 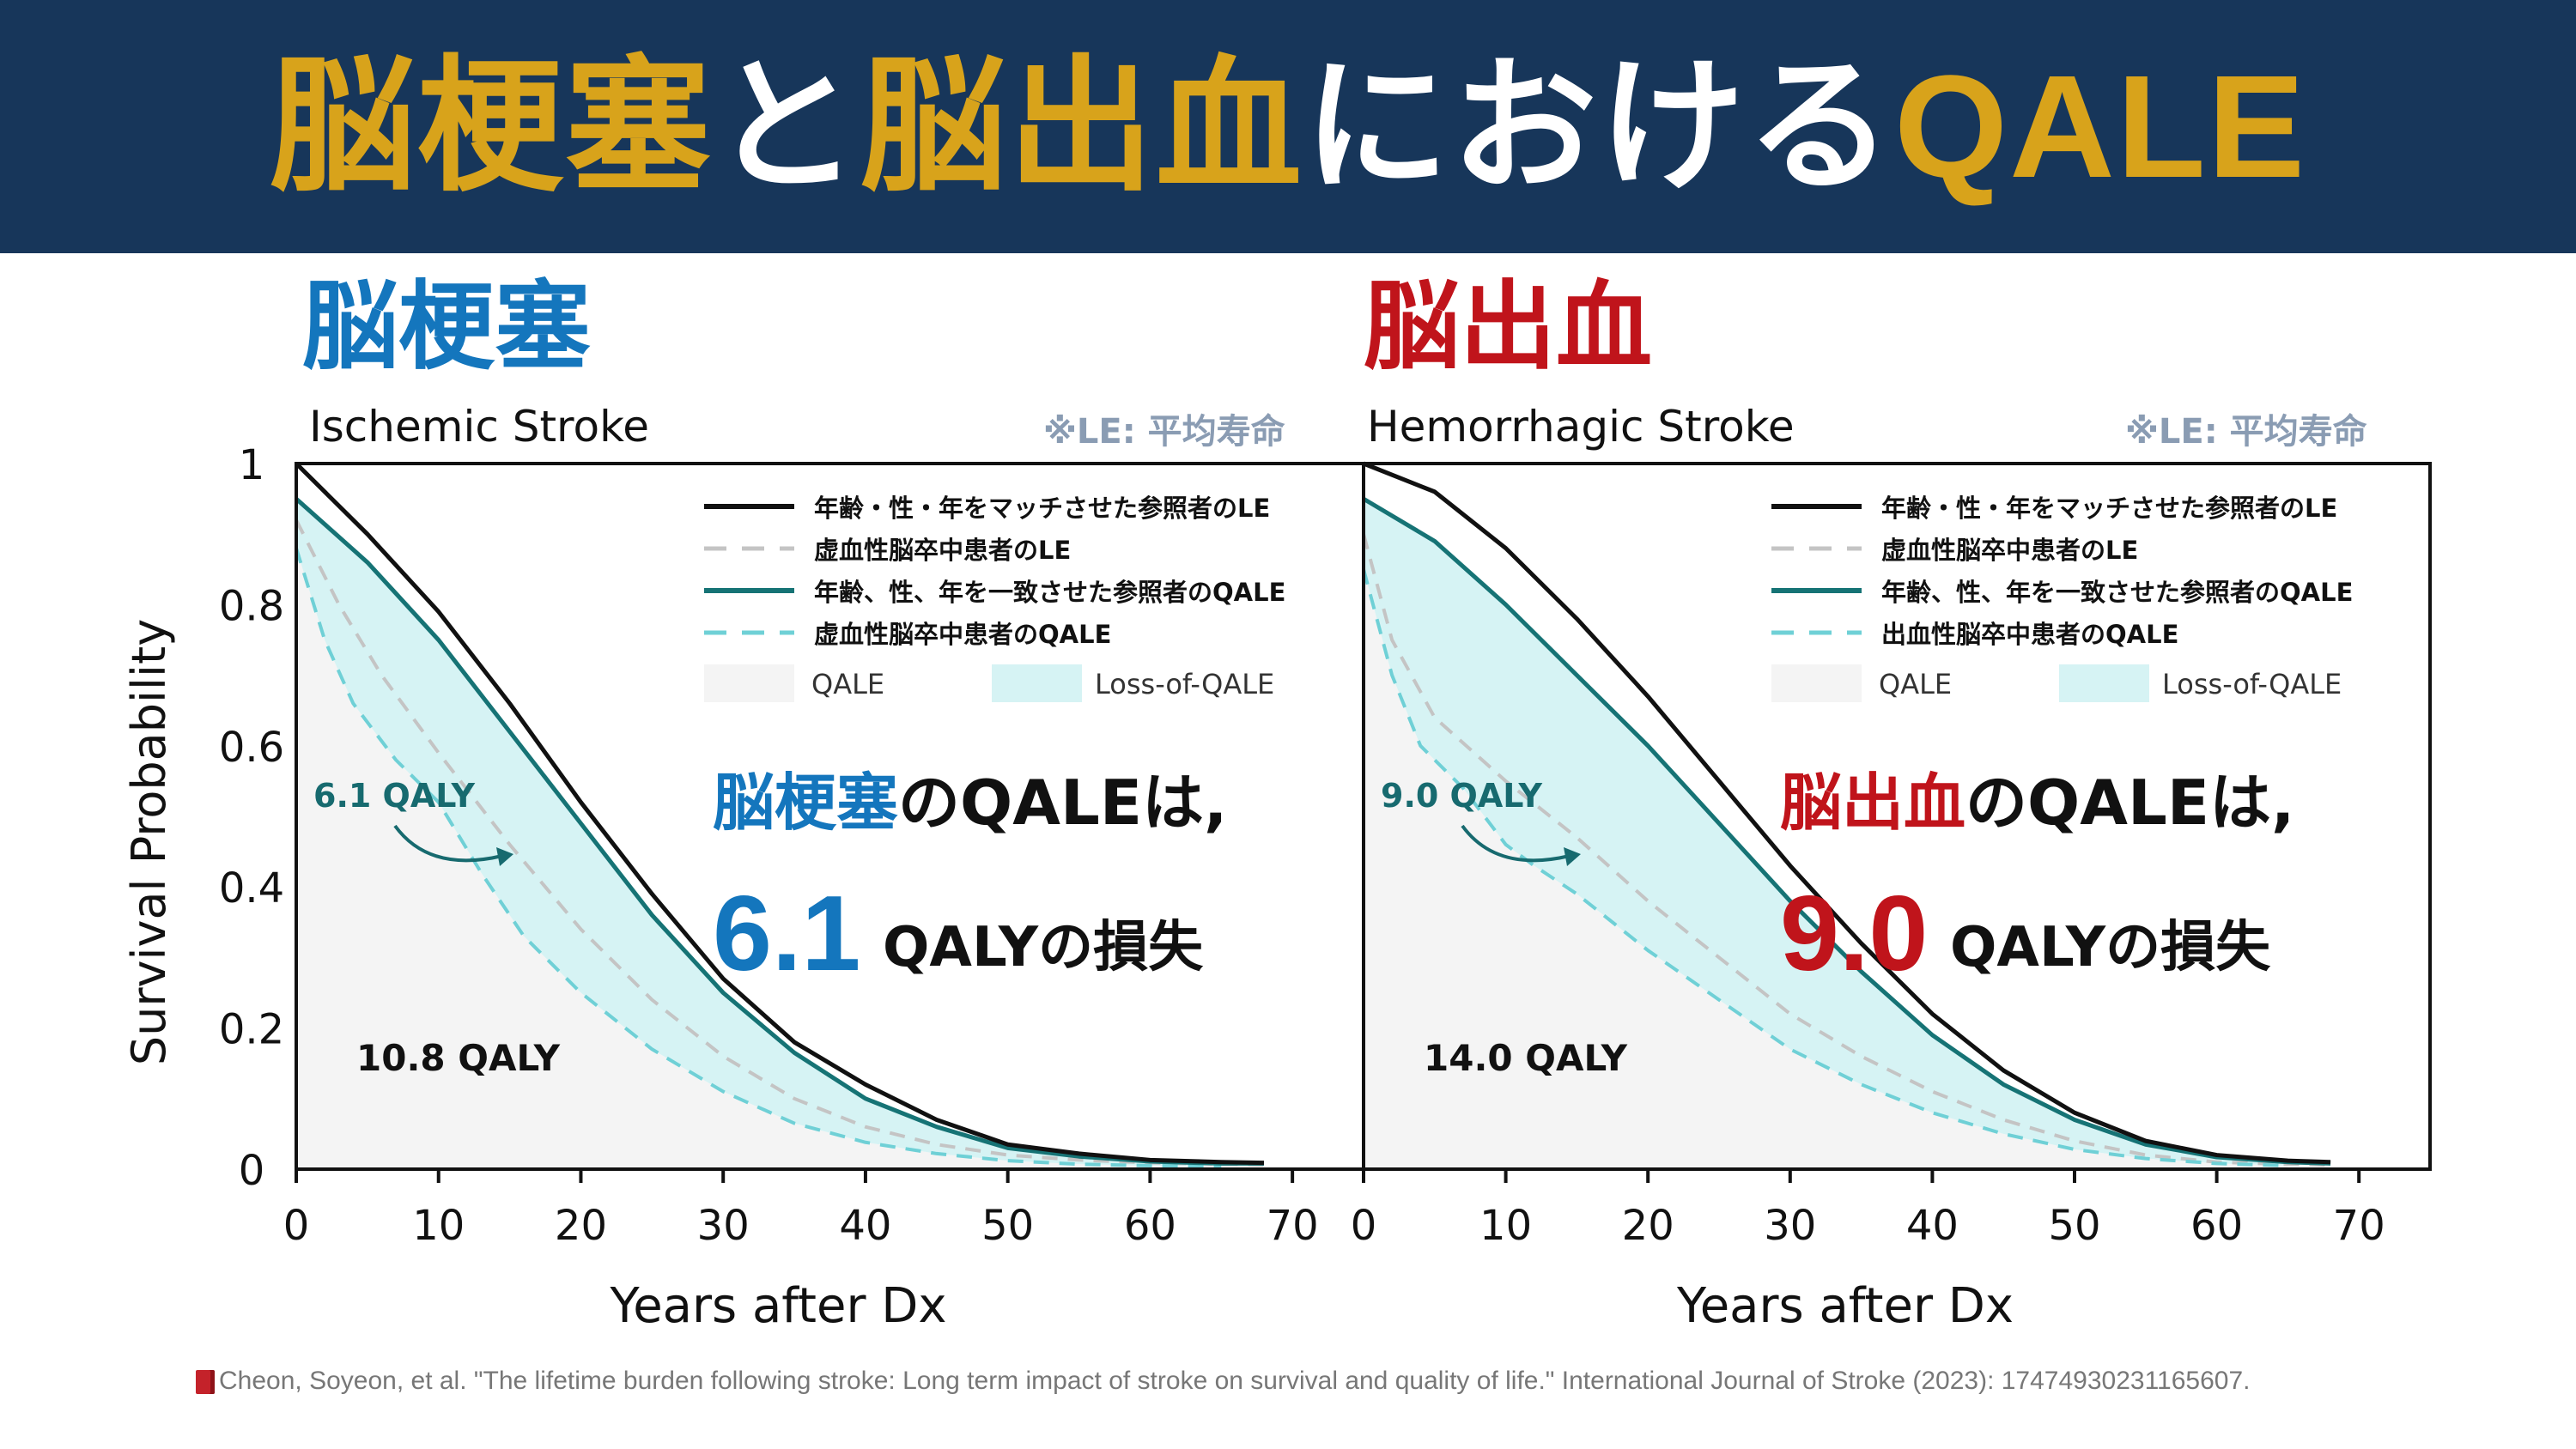 I want to click on series-line, so click(x=1825, y=867).